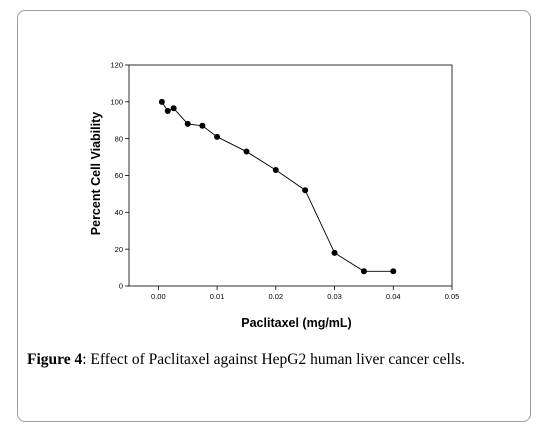 Image resolution: width=540 pixels, height=431 pixels. What do you see at coordinates (158, 296) in the screenshot?
I see `x-tick-label: 0.00` at bounding box center [158, 296].